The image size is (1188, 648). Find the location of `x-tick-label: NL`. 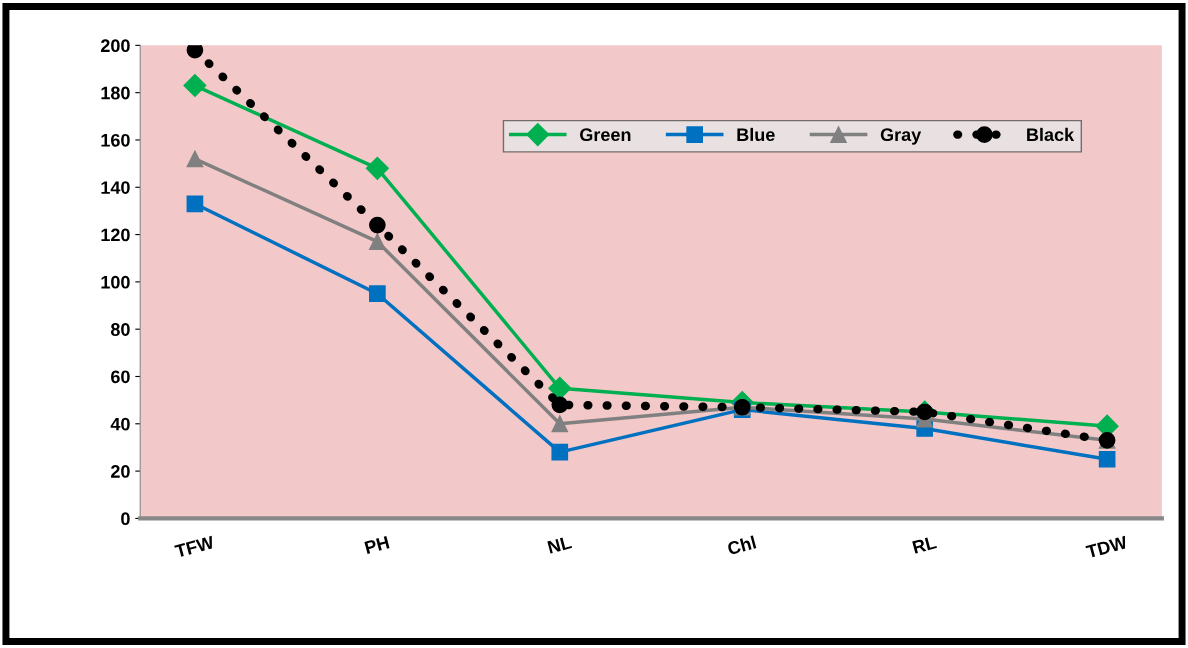

x-tick-label: NL is located at coordinates (560, 544).